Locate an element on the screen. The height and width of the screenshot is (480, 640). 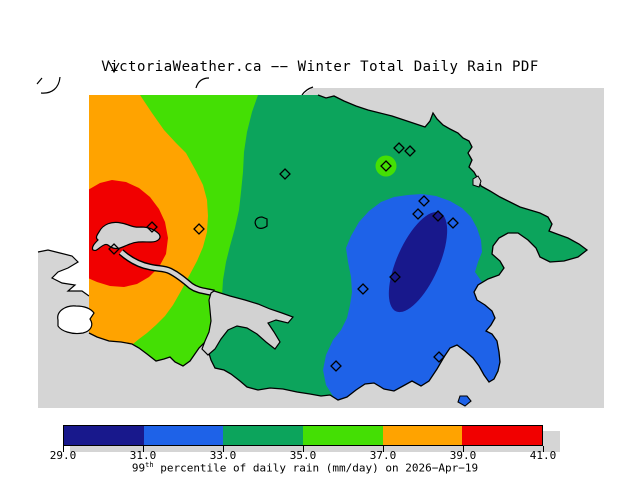
basin is located at coordinates (248, 323).